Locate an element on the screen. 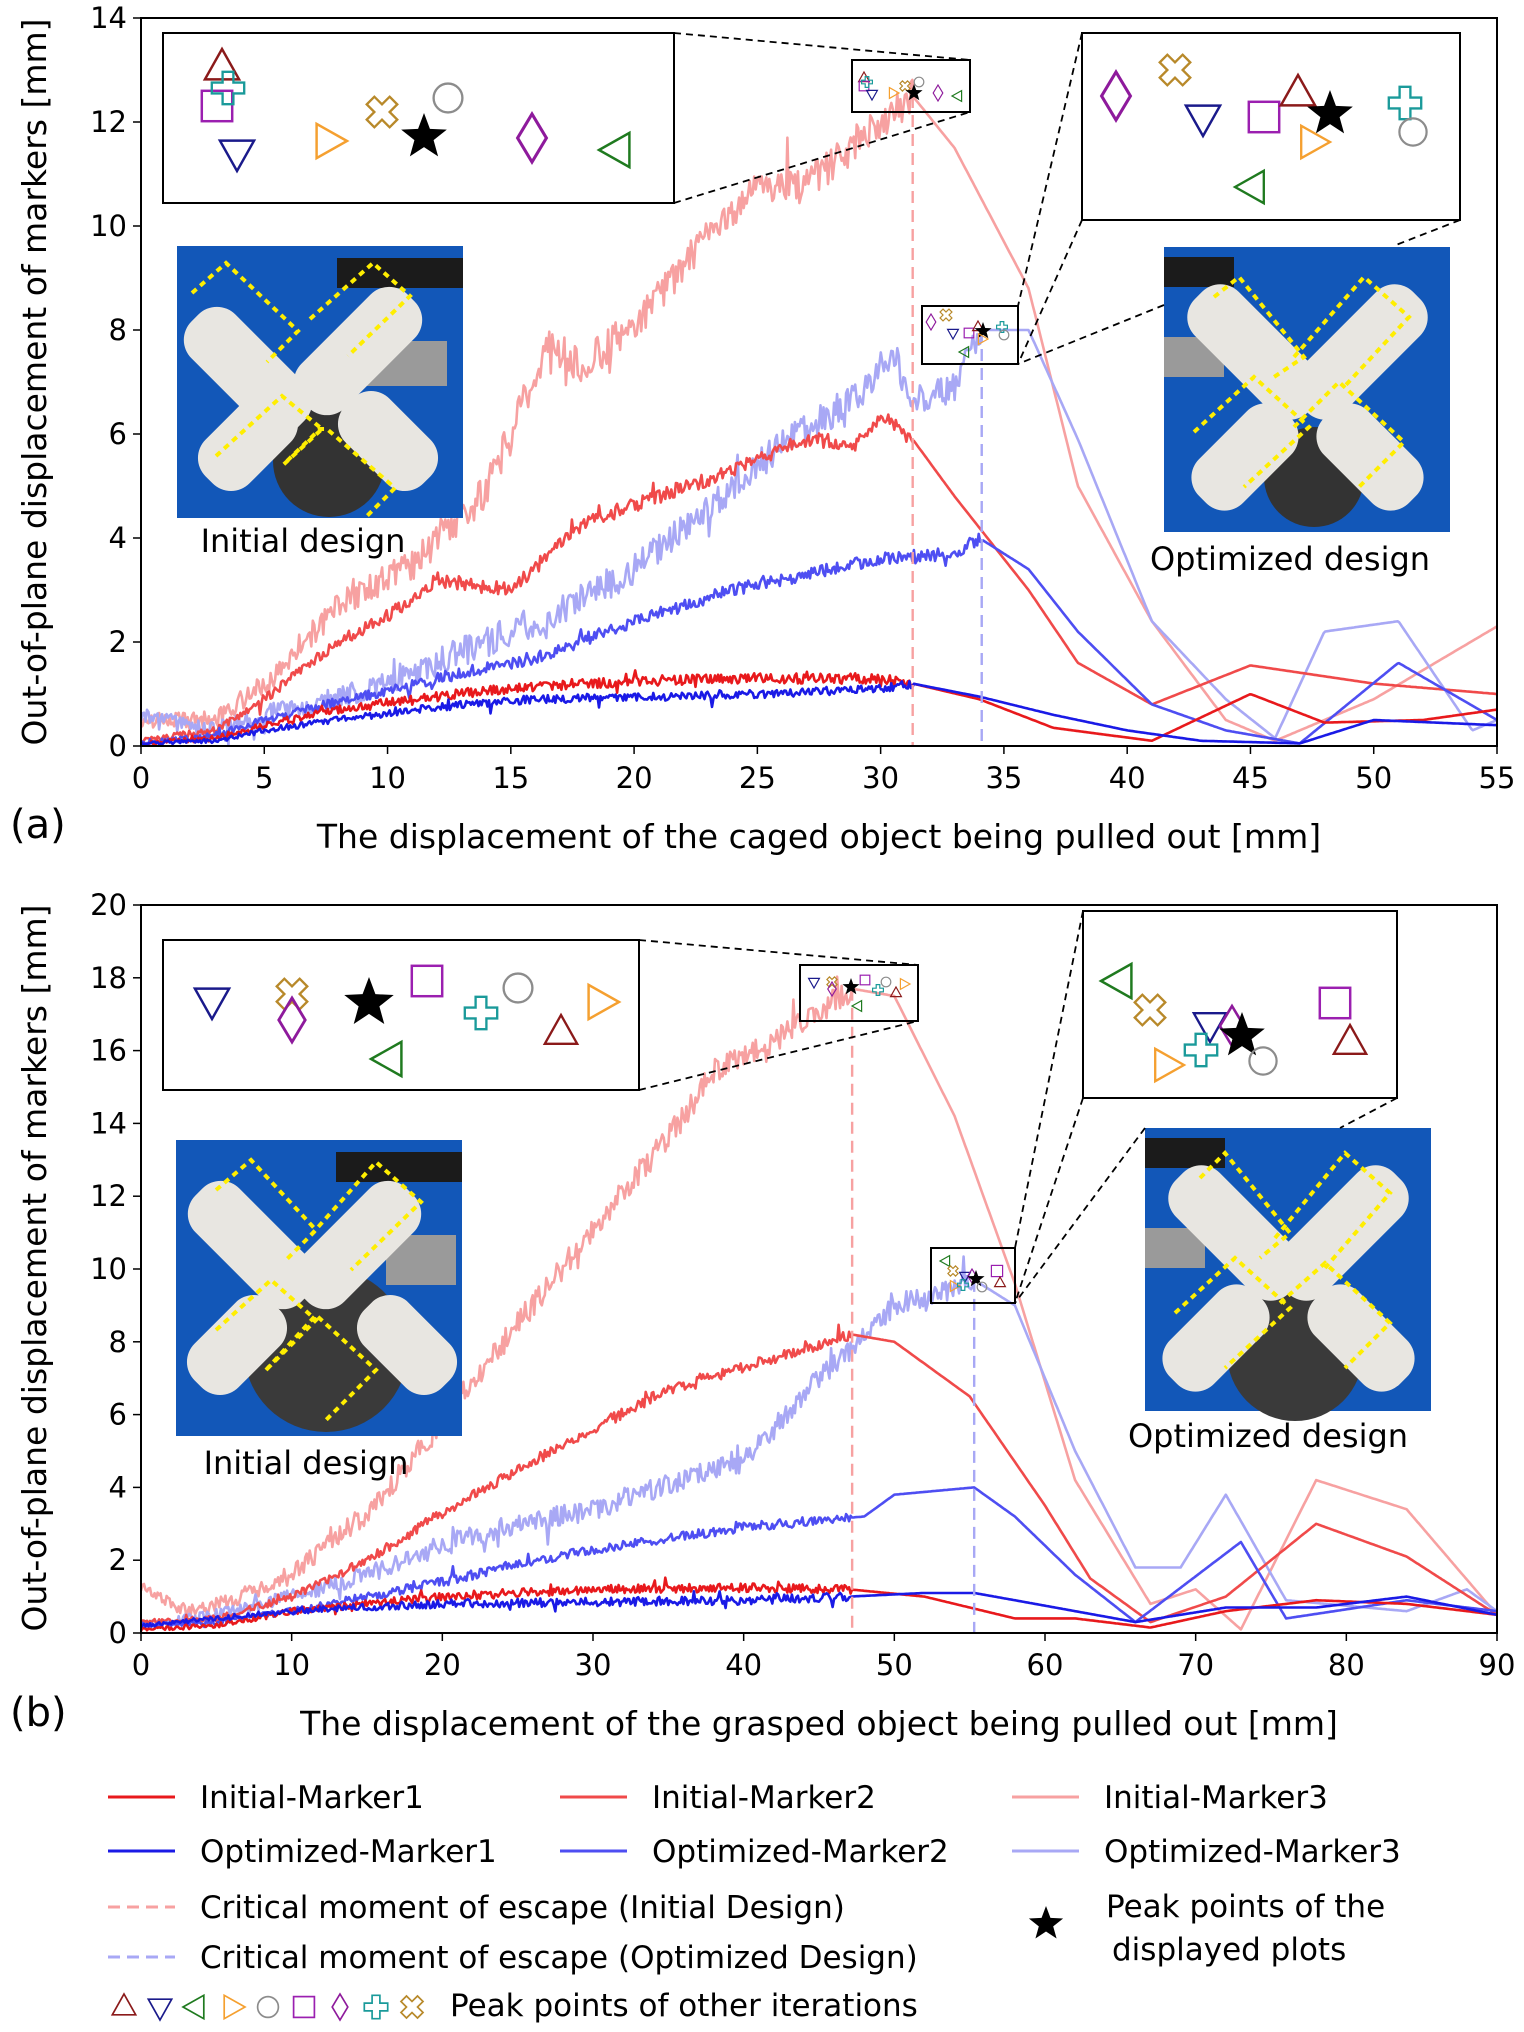 This screenshot has height=2032, width=1524. y-tick-label: 0 is located at coordinates (118, 746).